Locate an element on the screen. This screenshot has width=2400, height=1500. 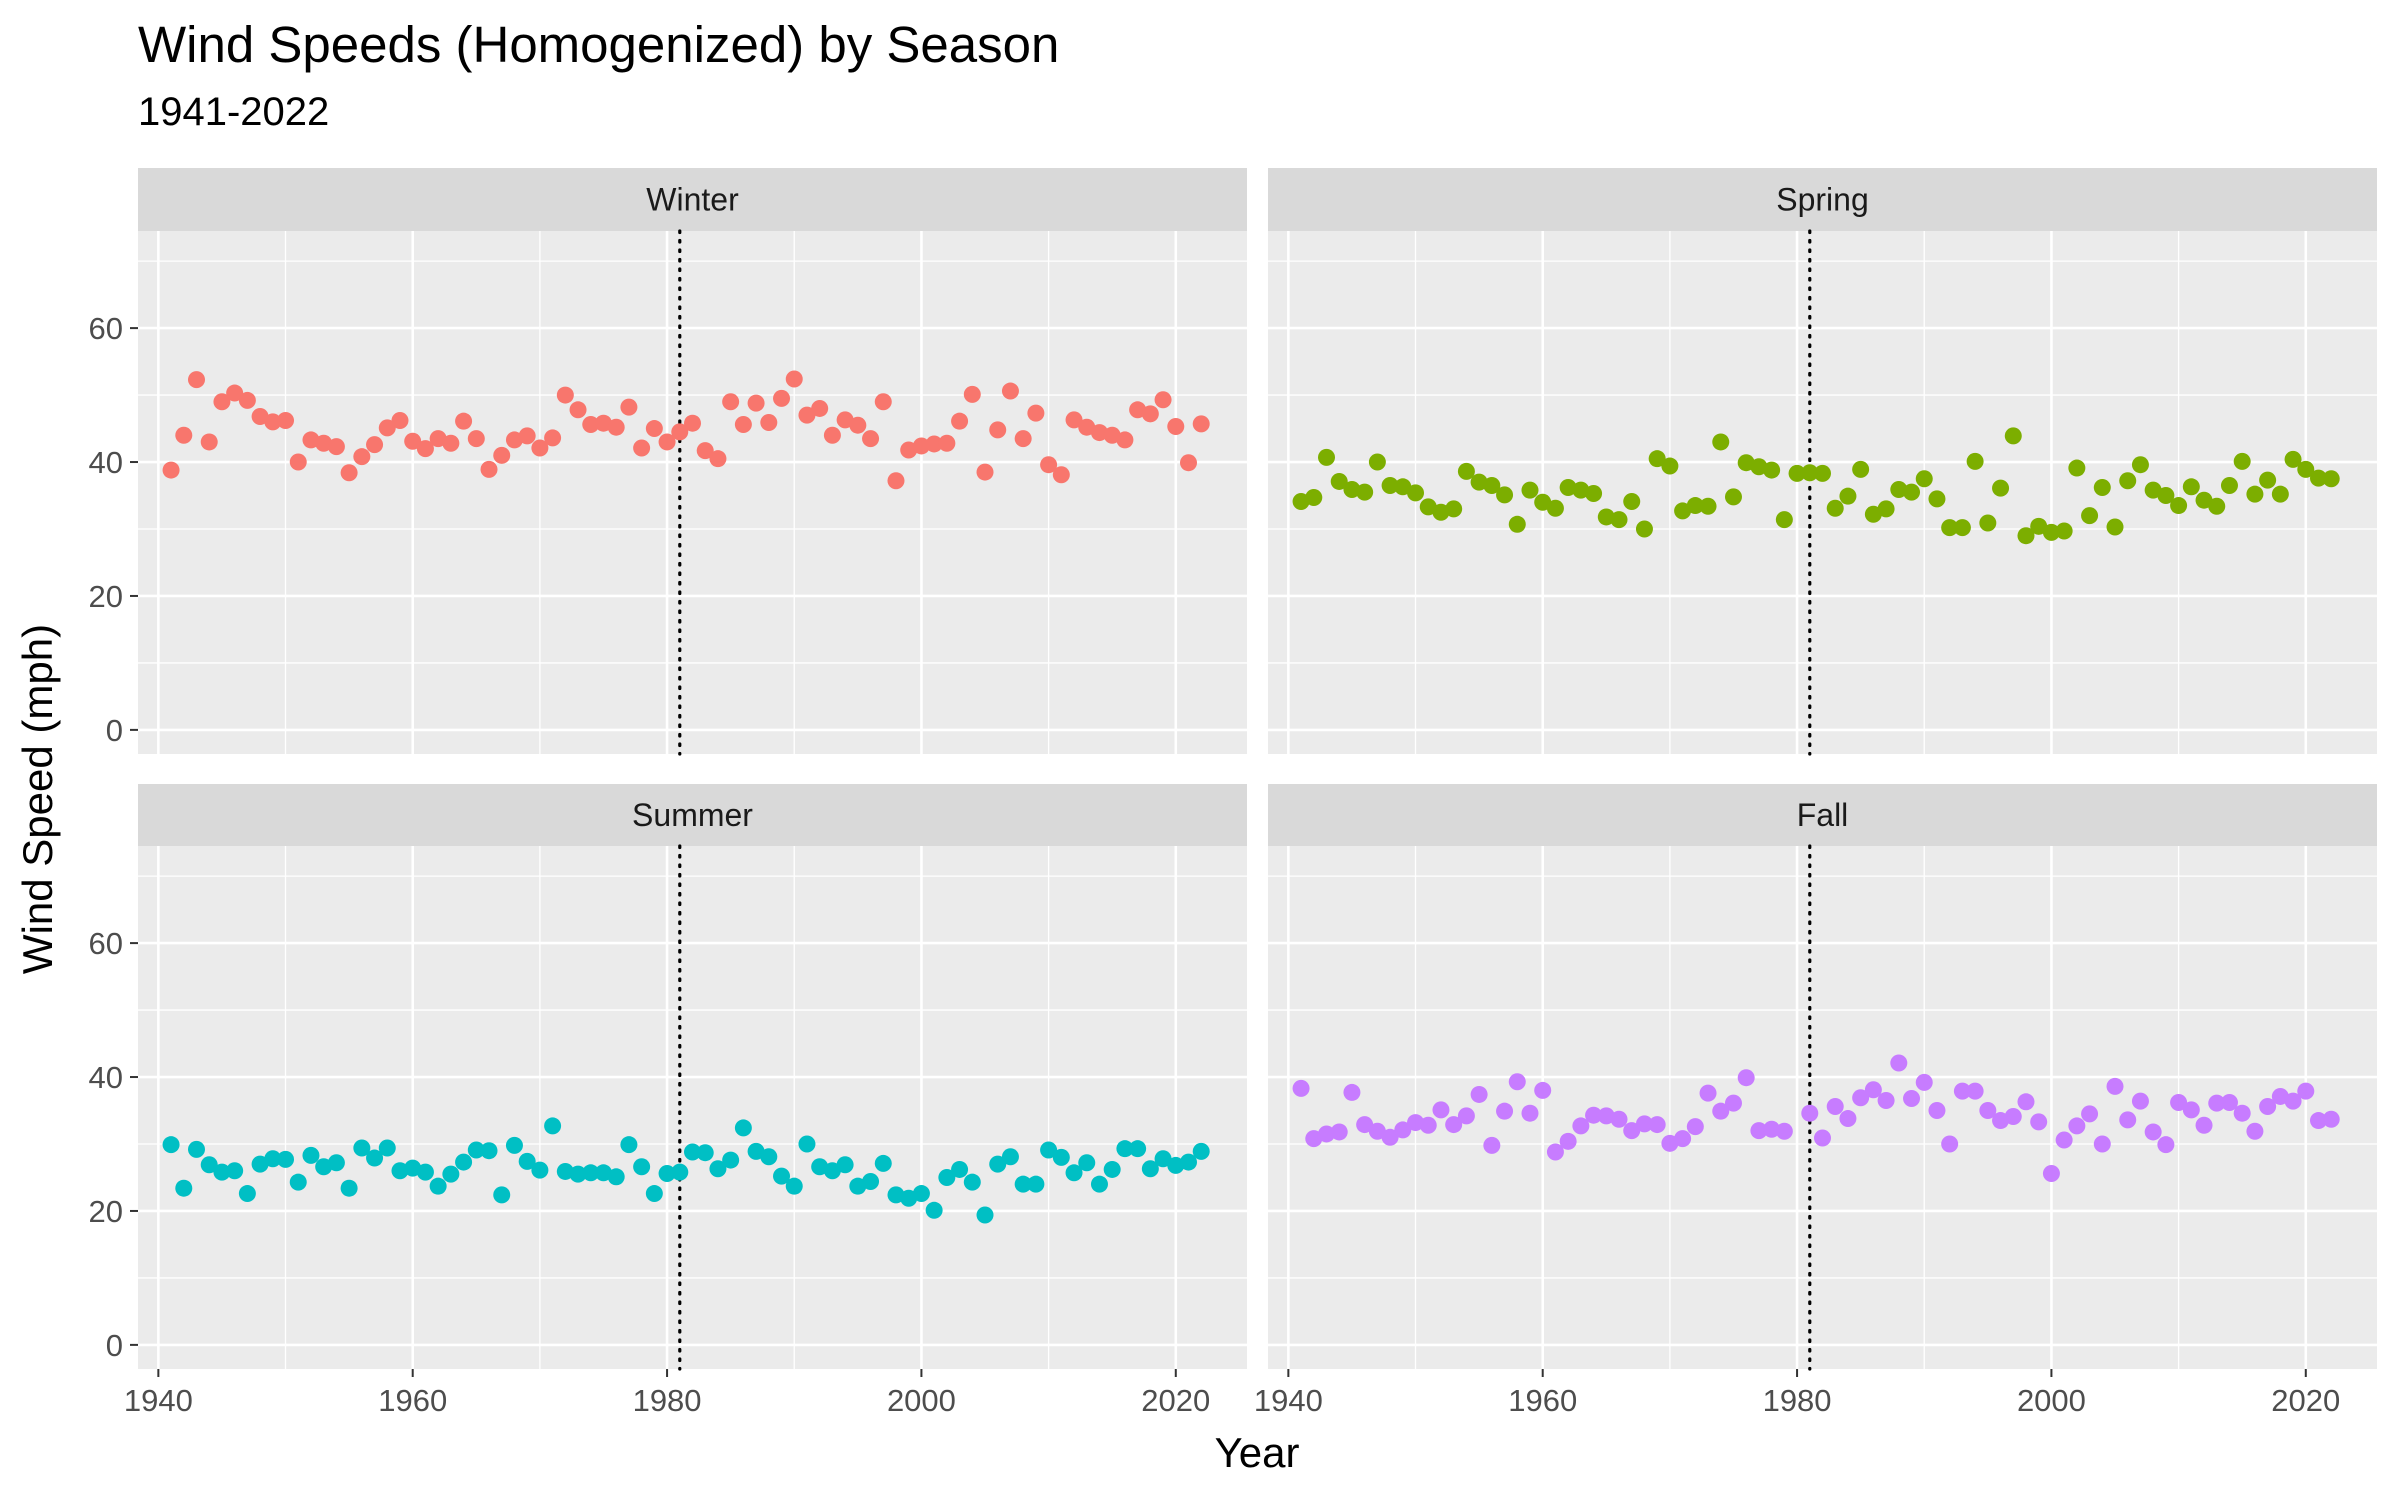
y-tick-label: 60 is located at coordinates (106, 943).